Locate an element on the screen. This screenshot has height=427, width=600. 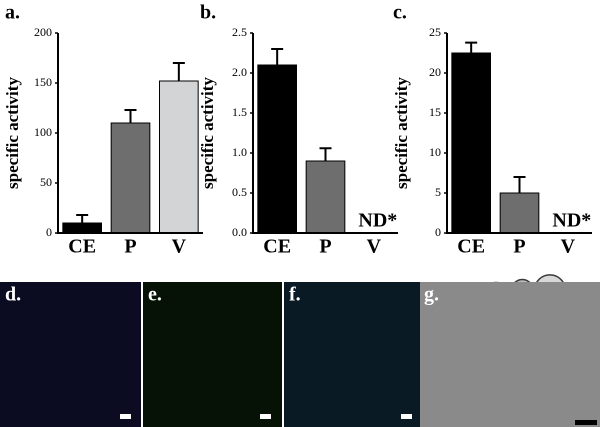
y-tick-label: 15 is located at coordinates (435, 112).